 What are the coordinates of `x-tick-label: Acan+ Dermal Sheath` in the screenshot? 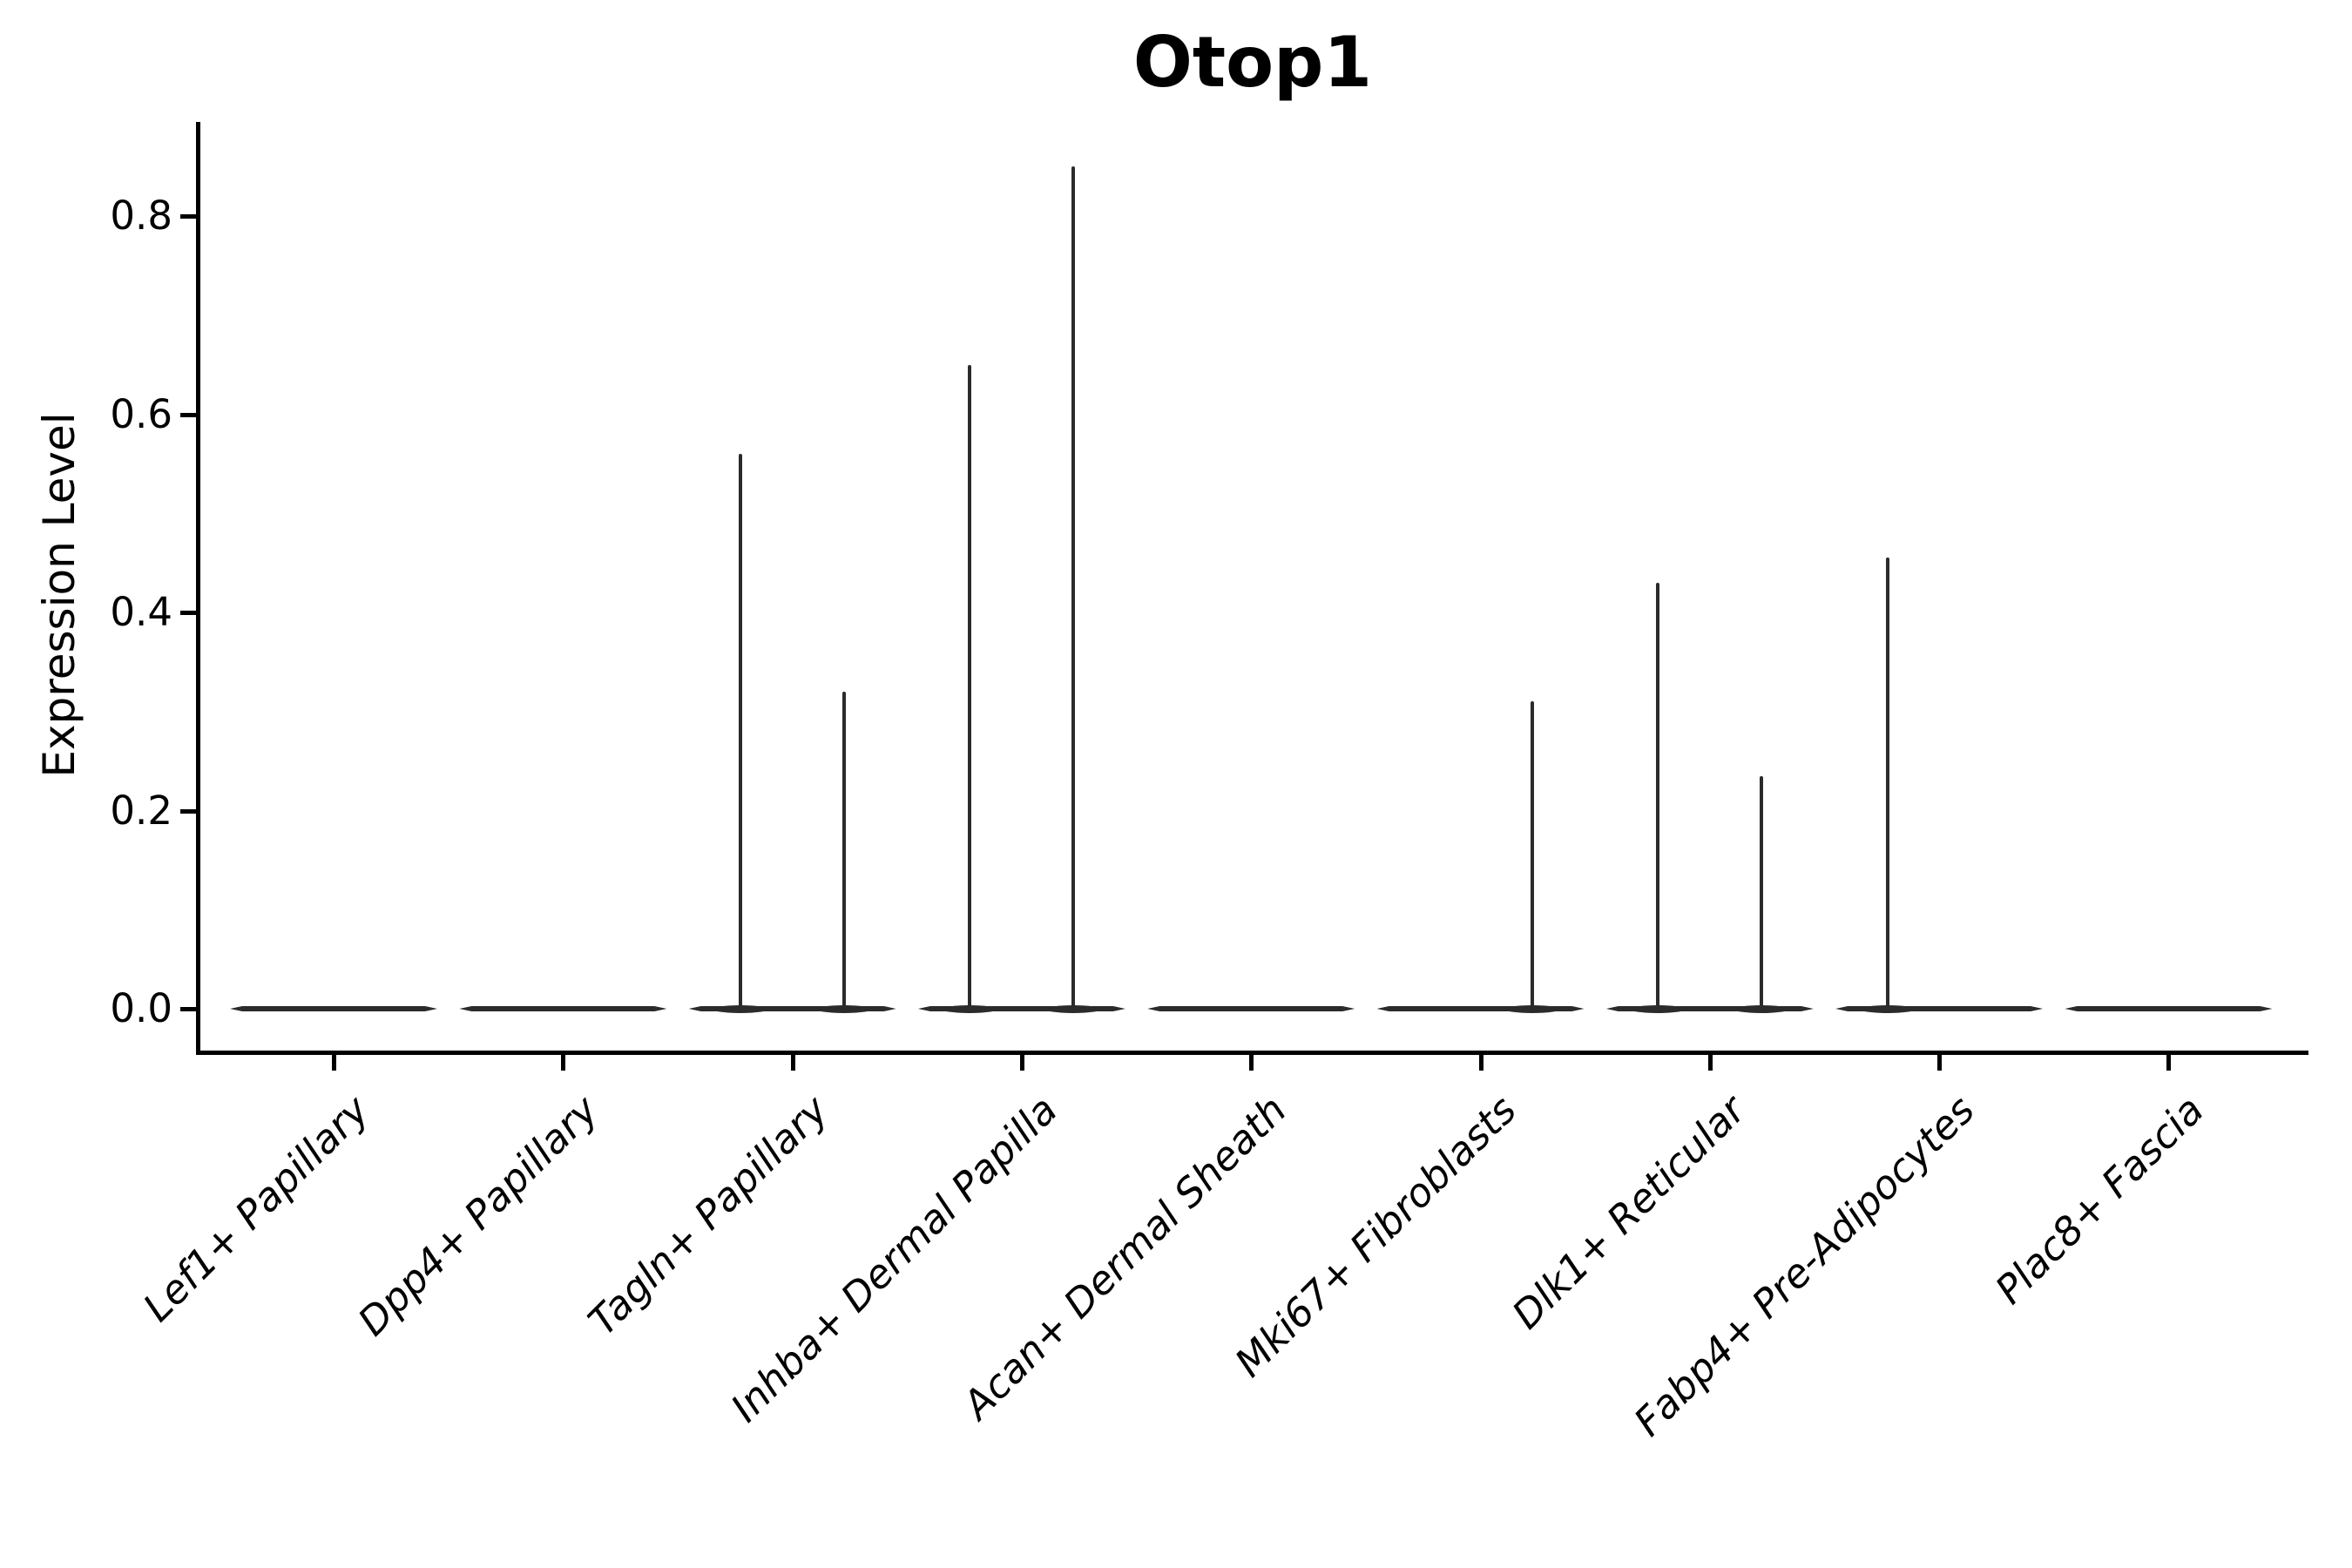 It's located at (1125, 1257).